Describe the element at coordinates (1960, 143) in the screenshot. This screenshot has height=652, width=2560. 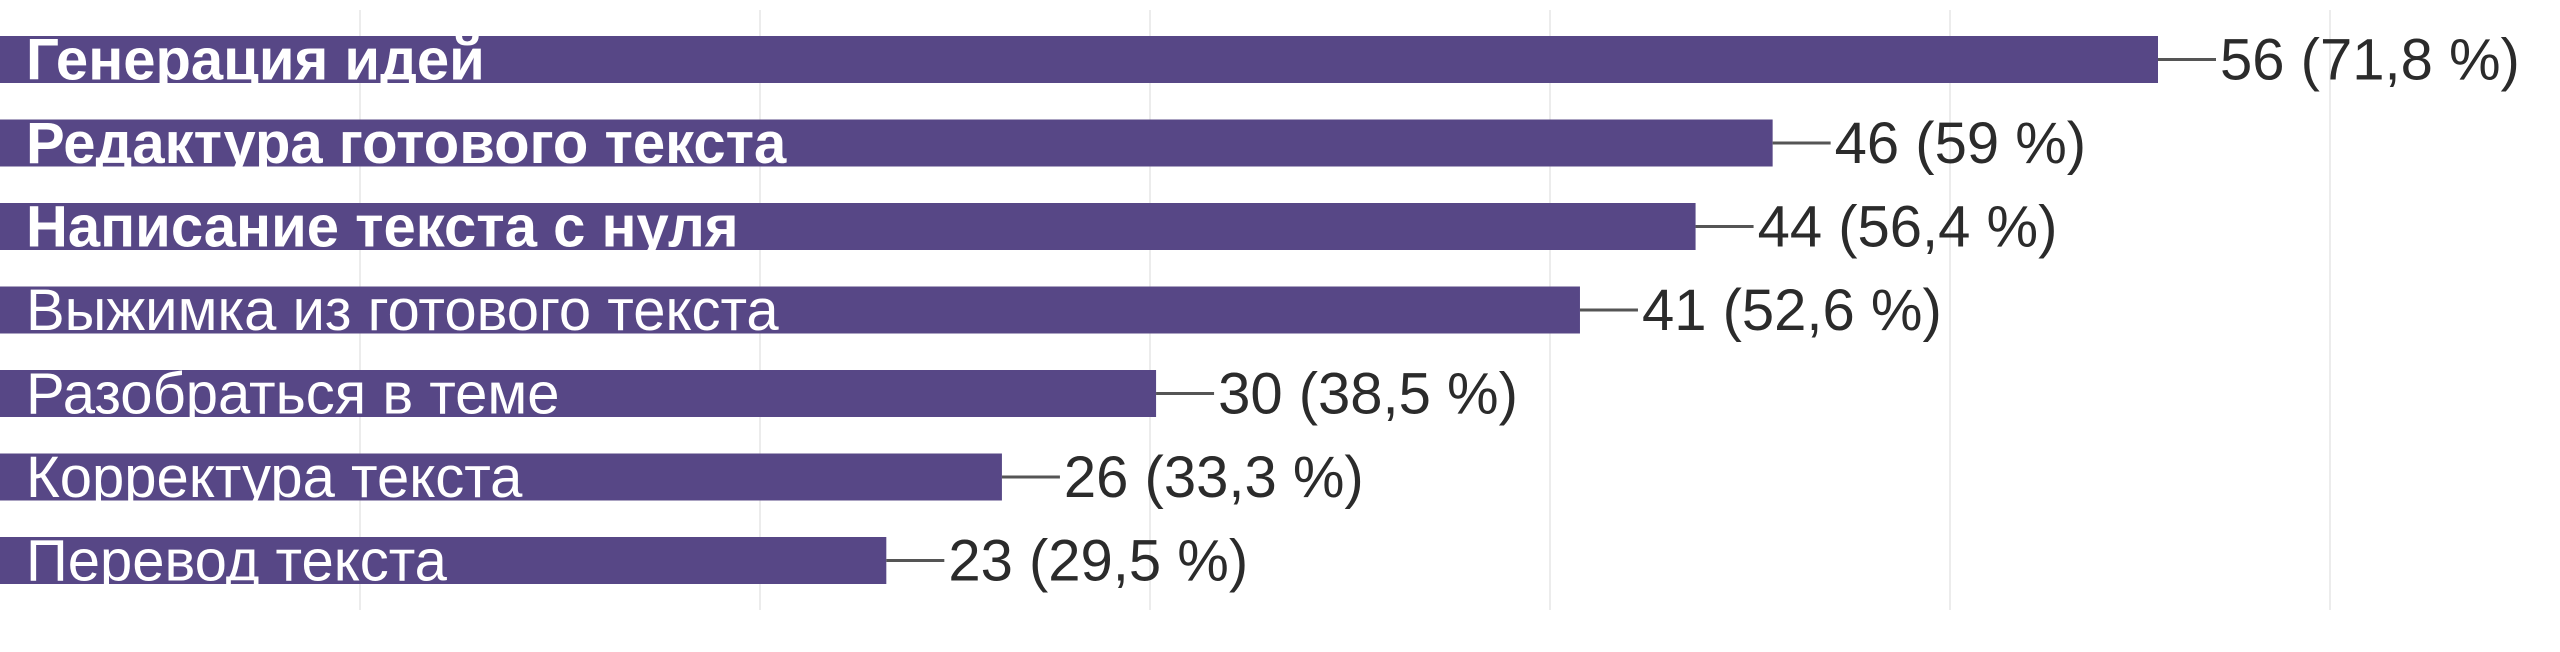
I see `bar-value-label: 46 (59 %)` at that location.